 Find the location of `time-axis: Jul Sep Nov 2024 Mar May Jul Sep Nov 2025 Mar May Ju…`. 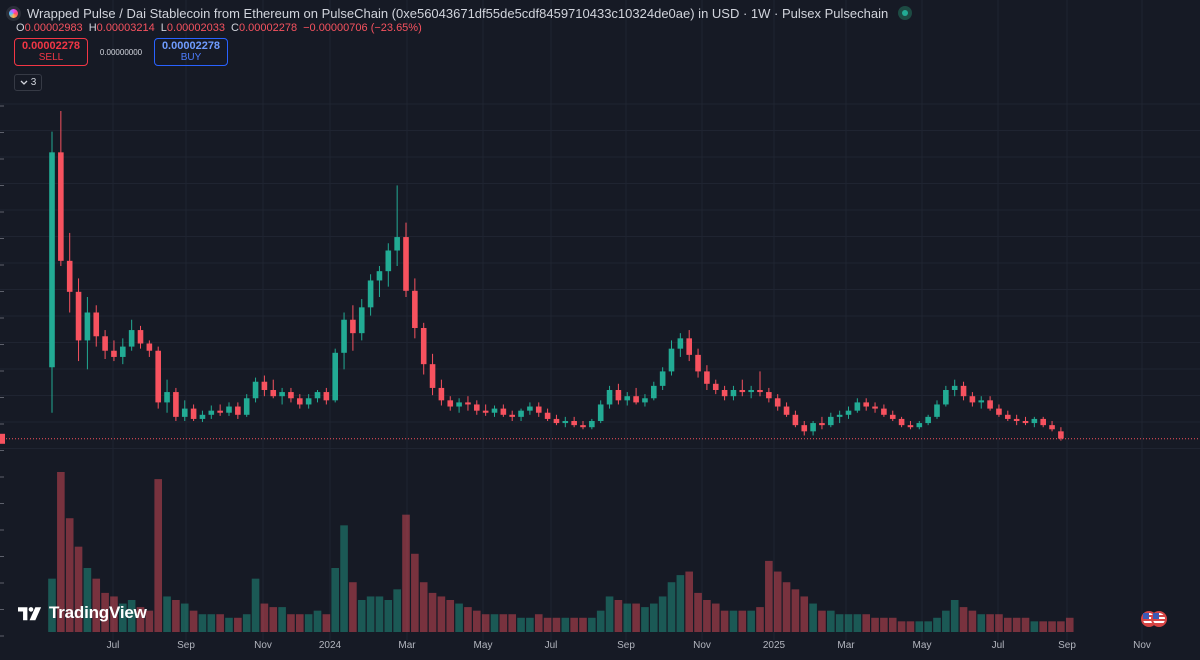

time-axis: Jul Sep Nov 2024 Mar May Jul Sep Nov 2025 Mar May Ju… is located at coordinates (629, 645).